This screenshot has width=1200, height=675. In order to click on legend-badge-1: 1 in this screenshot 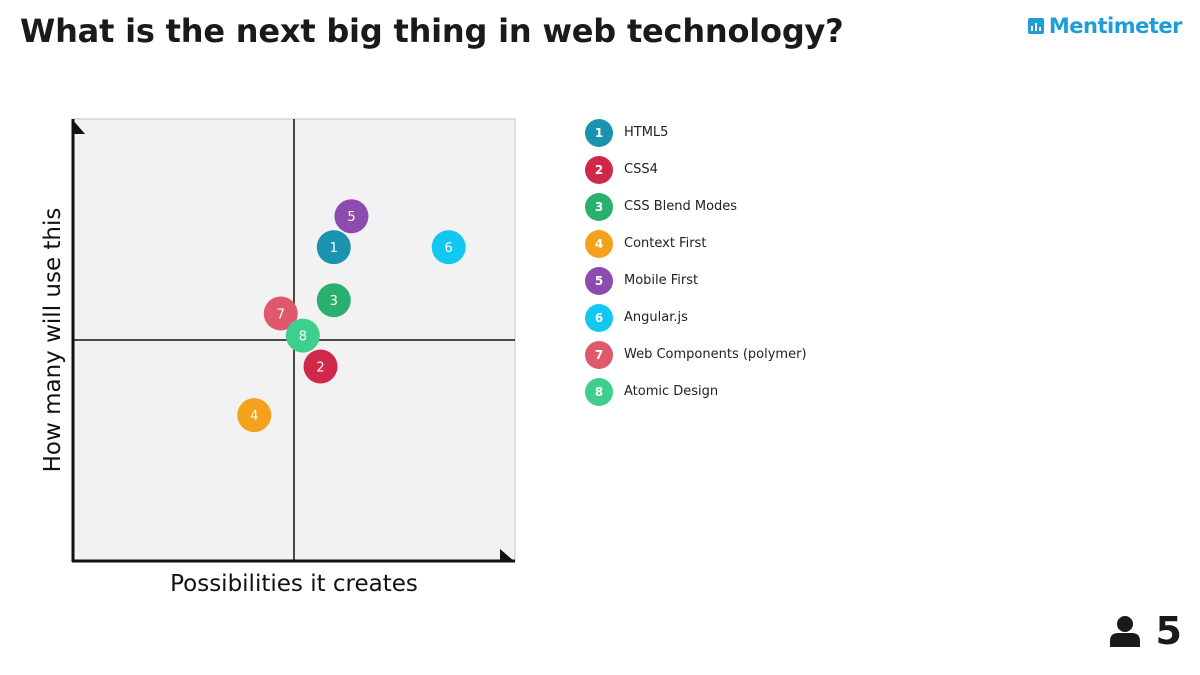, I will do `click(599, 132)`.